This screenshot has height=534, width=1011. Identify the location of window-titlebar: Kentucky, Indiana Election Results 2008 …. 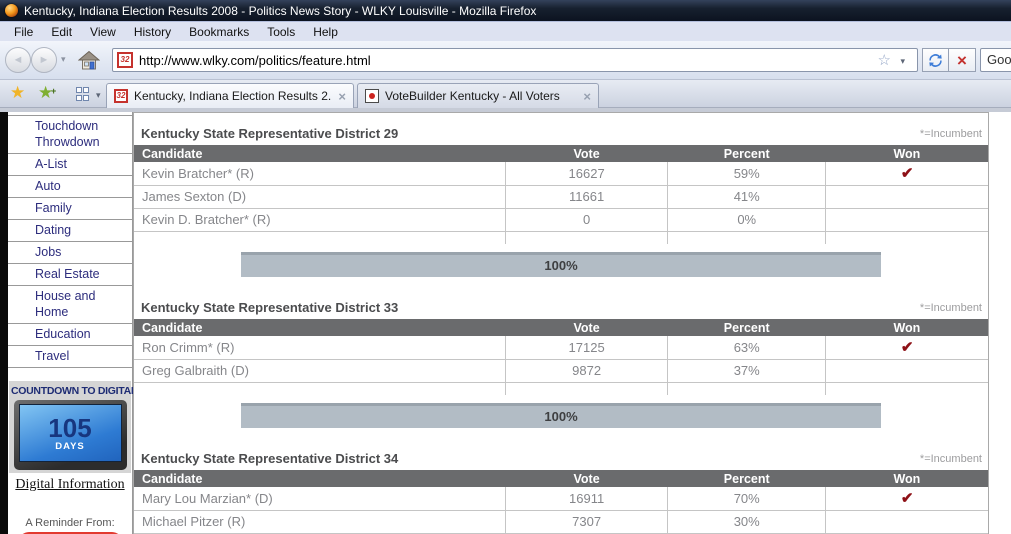
(505, 10).